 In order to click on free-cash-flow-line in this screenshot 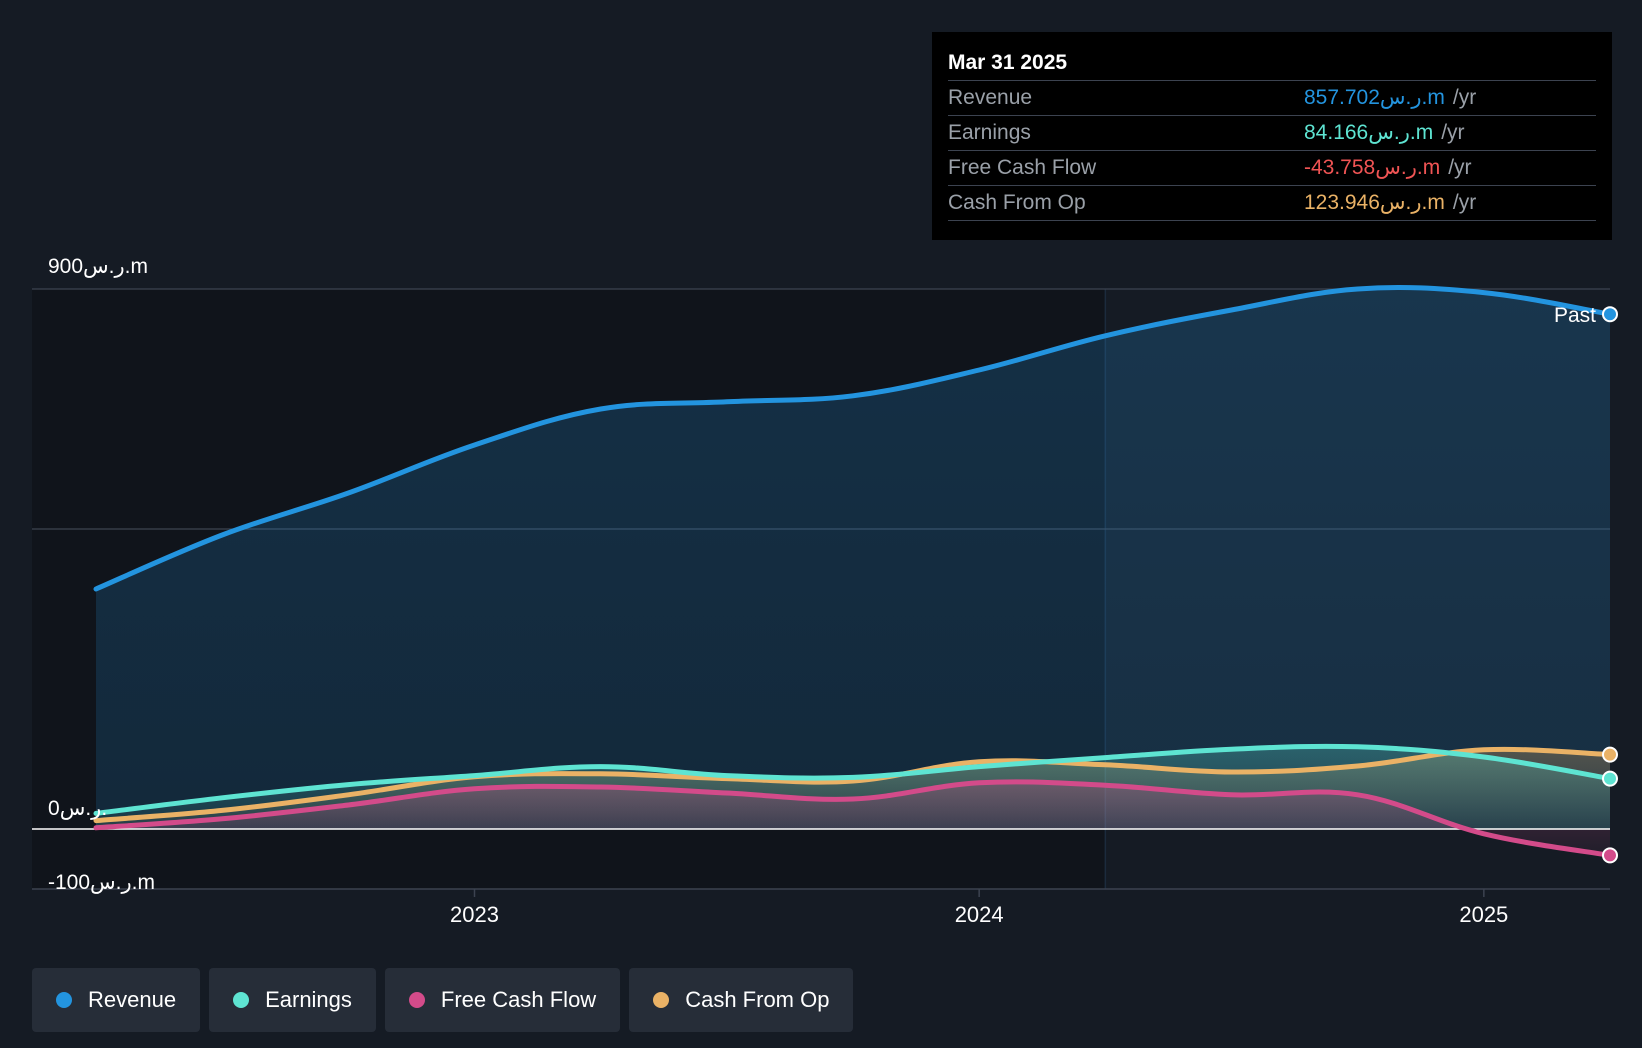, I will do `click(853, 818)`.